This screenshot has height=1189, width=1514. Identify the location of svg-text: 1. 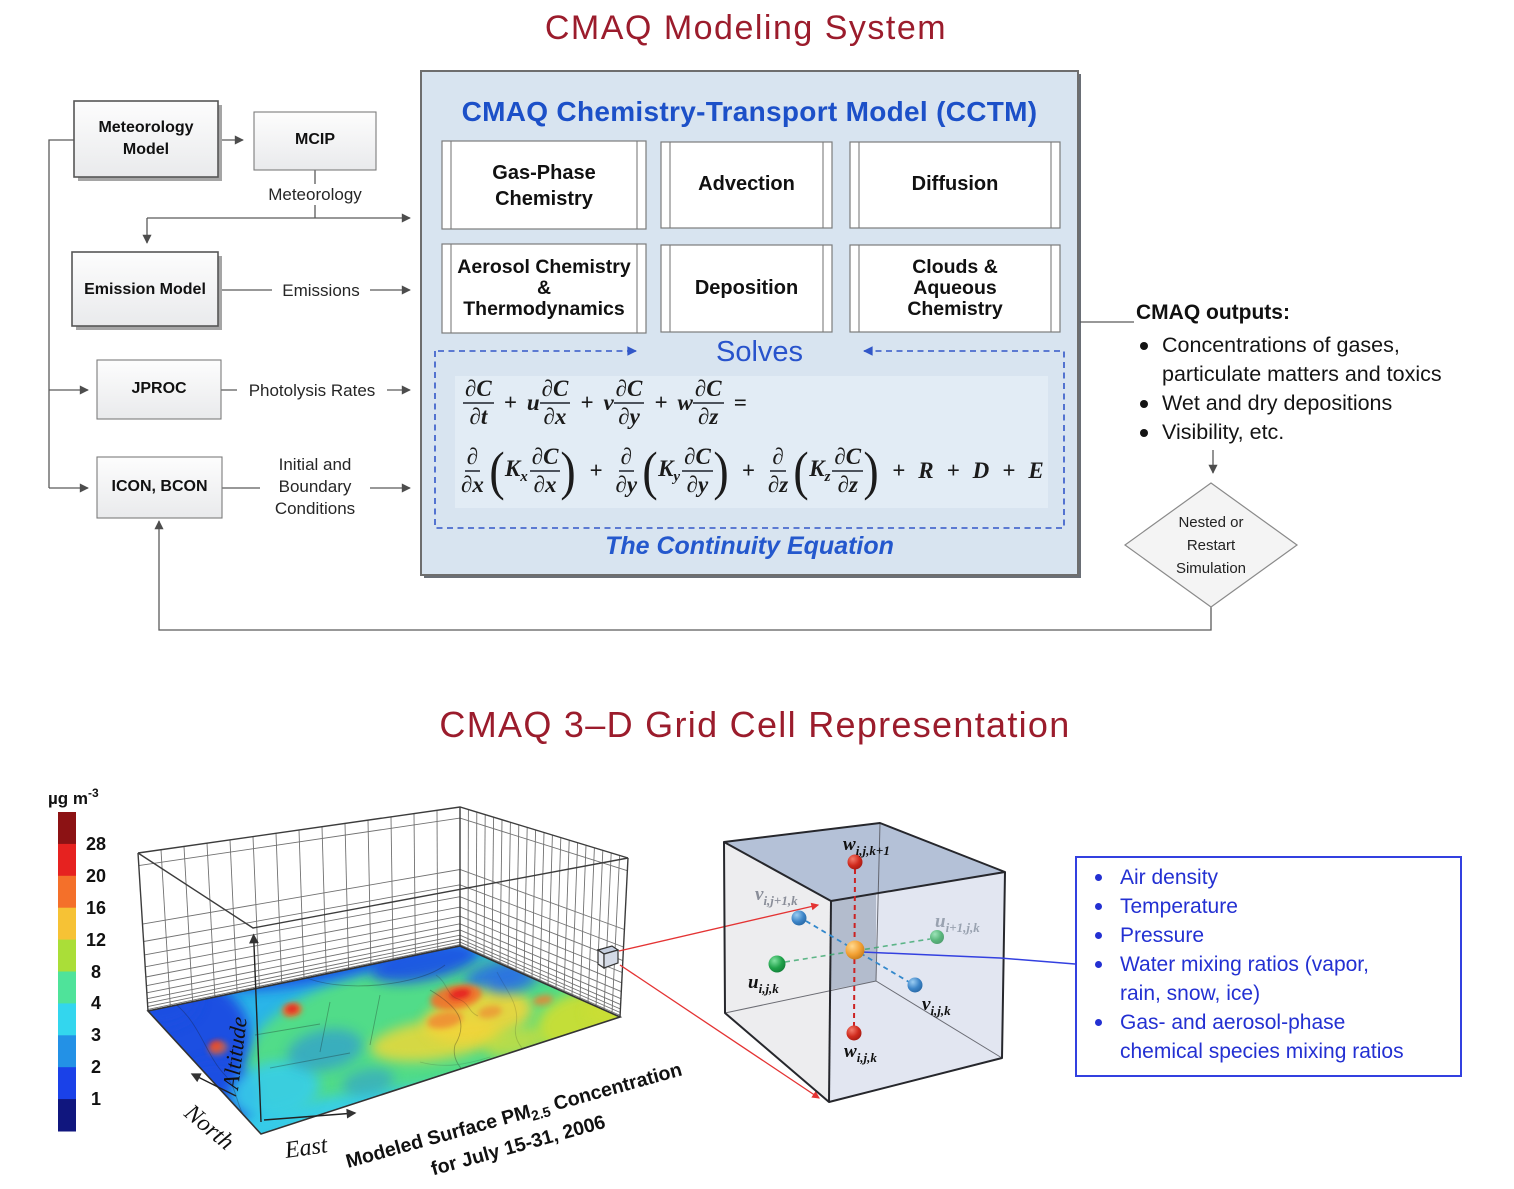
(96, 1099).